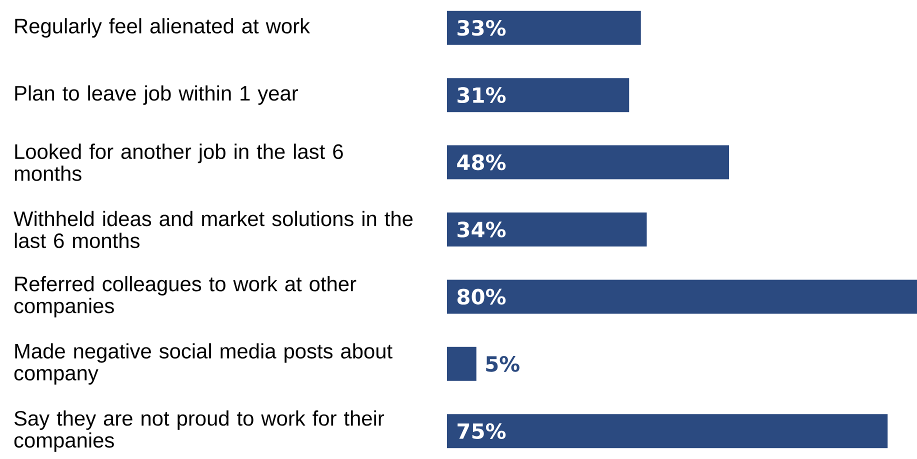 The height and width of the screenshot is (459, 917). What do you see at coordinates (503, 364) in the screenshot?
I see `data-label: 5%` at bounding box center [503, 364].